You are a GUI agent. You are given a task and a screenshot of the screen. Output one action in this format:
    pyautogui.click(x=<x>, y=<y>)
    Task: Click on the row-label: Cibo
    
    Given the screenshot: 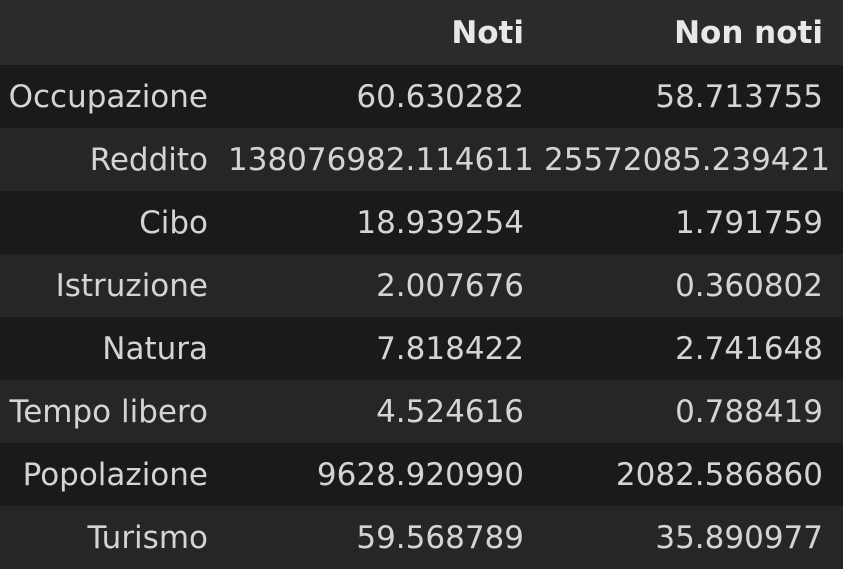 What is the action you would take?
    pyautogui.click(x=173, y=222)
    